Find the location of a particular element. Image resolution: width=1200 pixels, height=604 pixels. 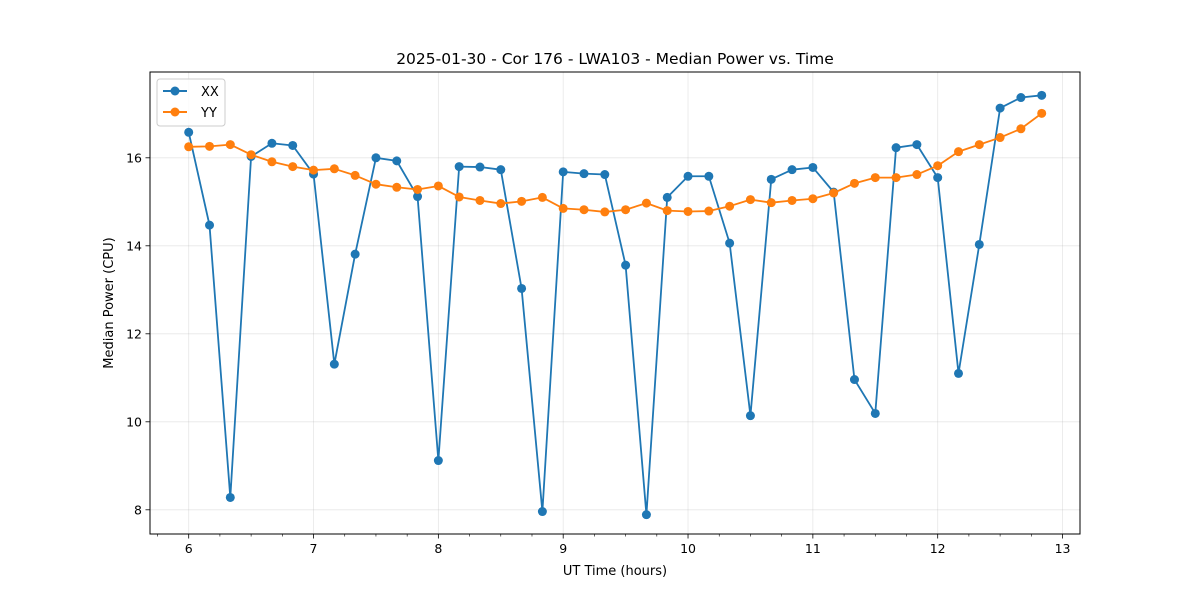

y-tick-label: 16 is located at coordinates (134, 157).